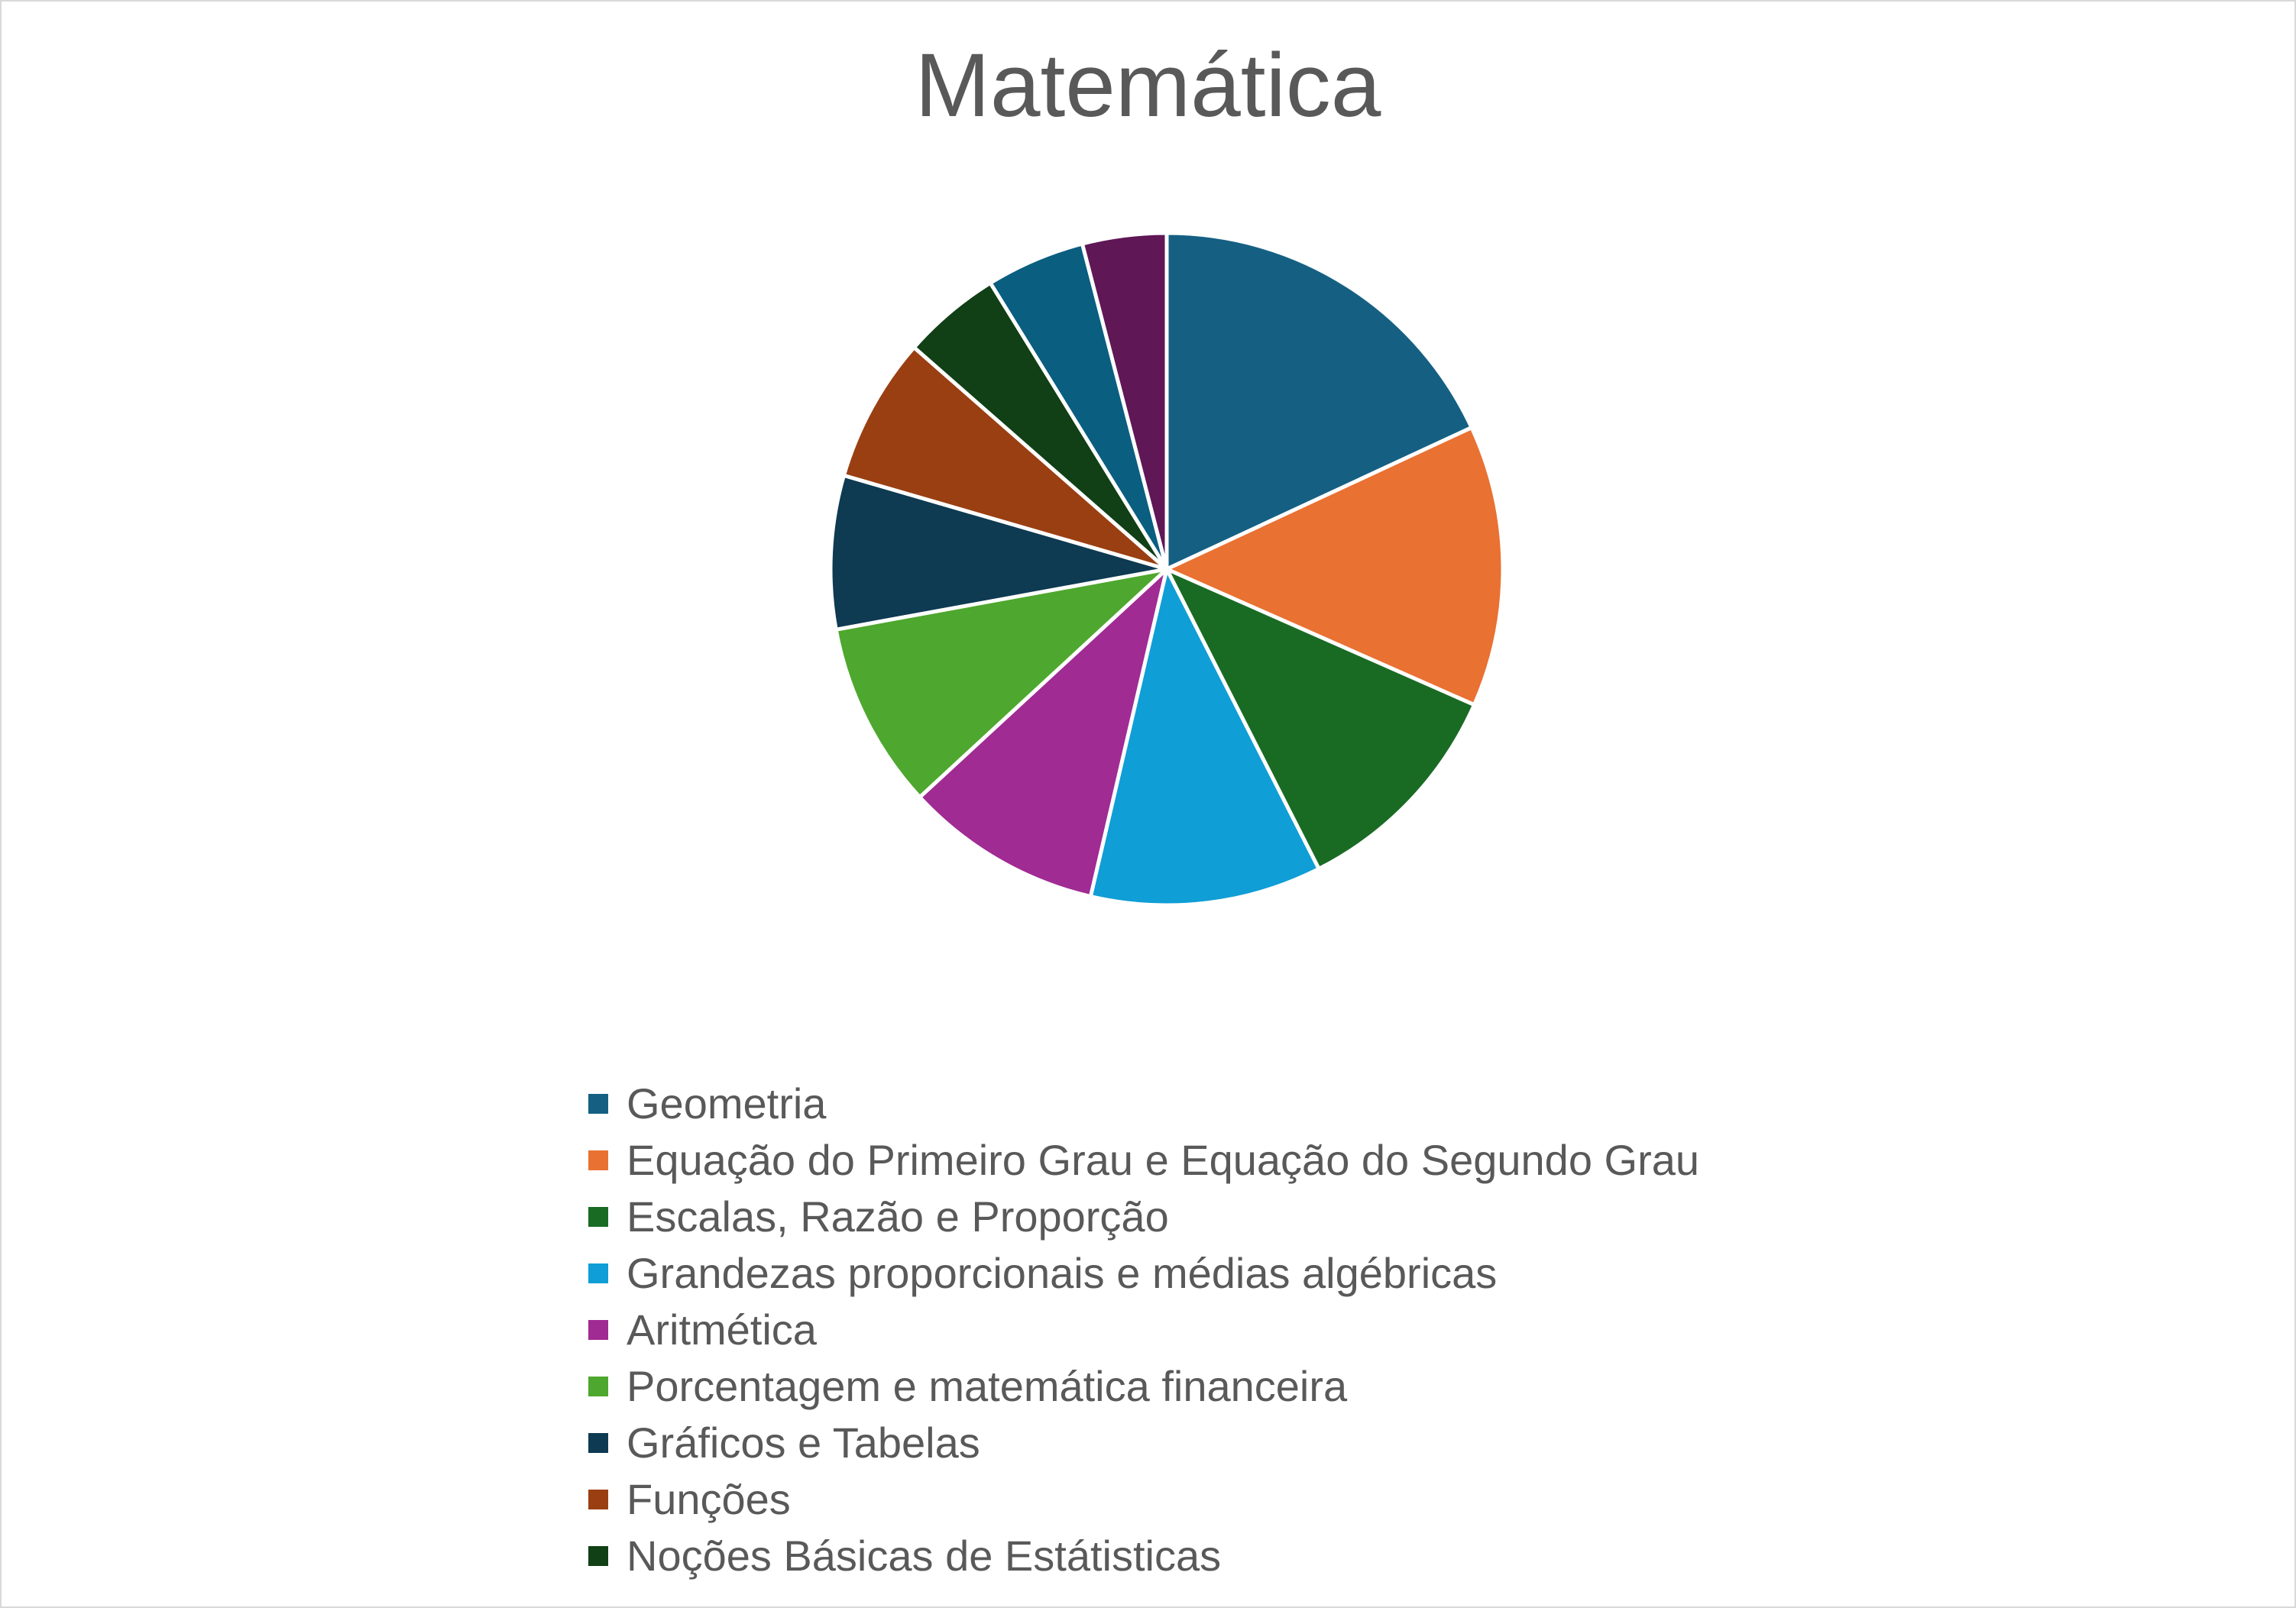 This screenshot has width=2296, height=1608. I want to click on legend-item: Aritmética, so click(703, 1330).